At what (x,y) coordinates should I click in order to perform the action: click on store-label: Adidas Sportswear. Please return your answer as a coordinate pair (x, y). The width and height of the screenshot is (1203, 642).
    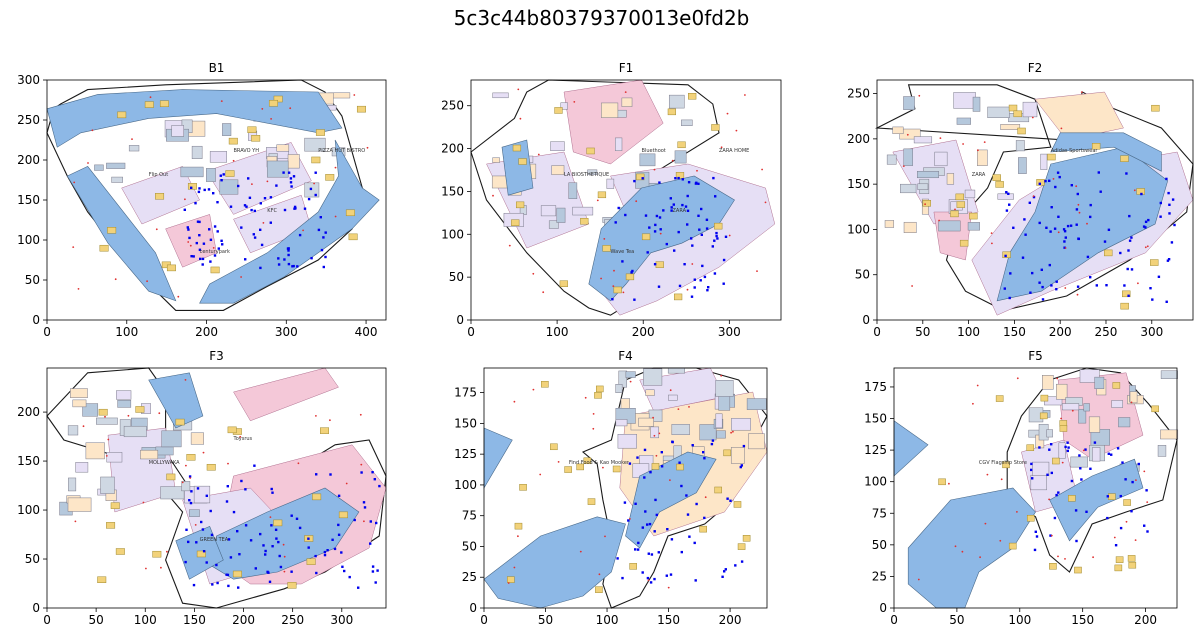
    Looking at the image, I should click on (1075, 151).